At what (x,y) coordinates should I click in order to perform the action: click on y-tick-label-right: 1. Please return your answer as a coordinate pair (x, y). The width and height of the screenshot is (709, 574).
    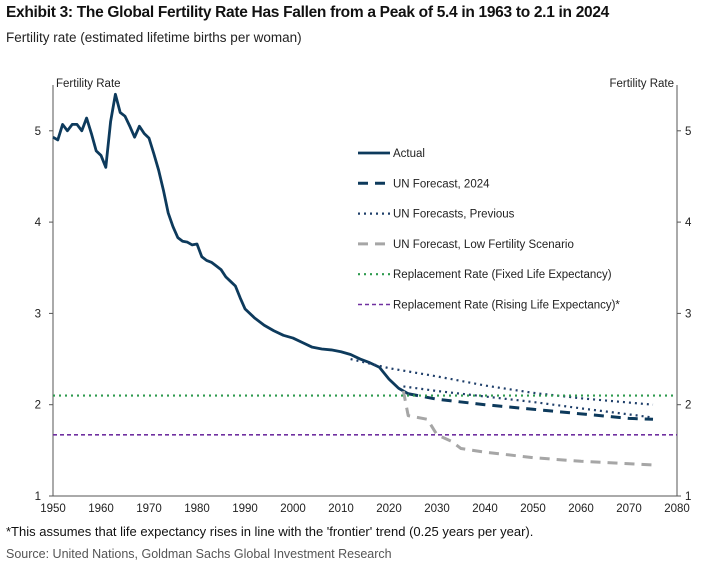
    Looking at the image, I should click on (688, 497).